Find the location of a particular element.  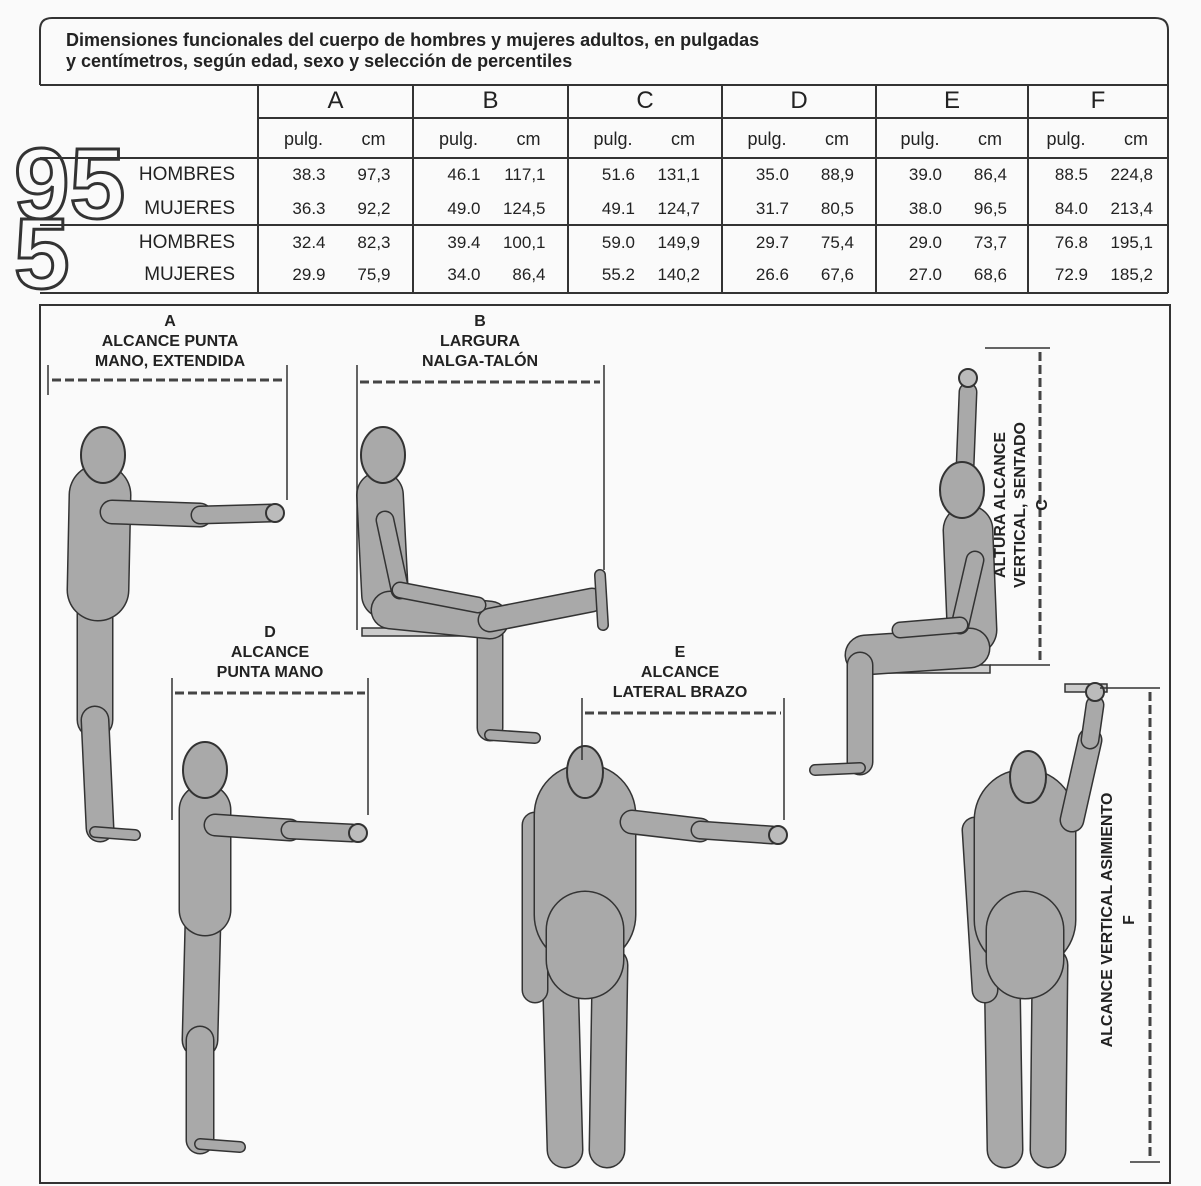

cell-pulg: 29.9 is located at coordinates (308, 274).